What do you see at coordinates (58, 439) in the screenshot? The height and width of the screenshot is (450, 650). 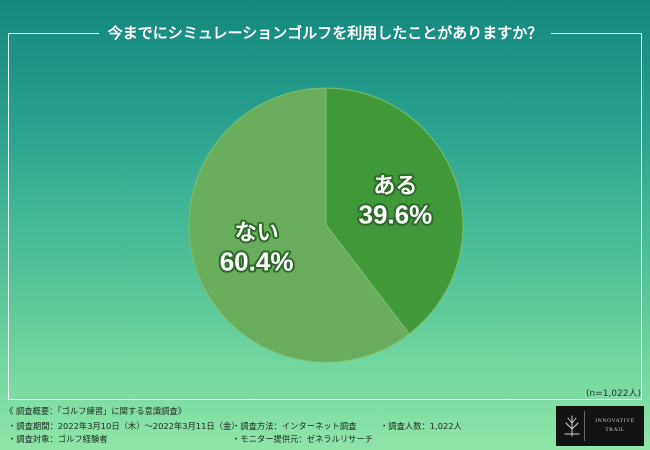 I see `survey-target: ・調査対象：ゴルフ経験者` at bounding box center [58, 439].